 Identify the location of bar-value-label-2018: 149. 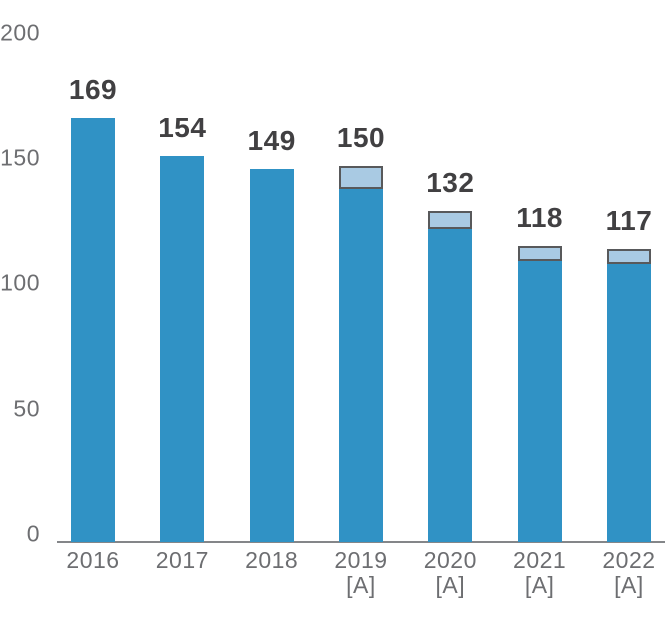
(271, 140).